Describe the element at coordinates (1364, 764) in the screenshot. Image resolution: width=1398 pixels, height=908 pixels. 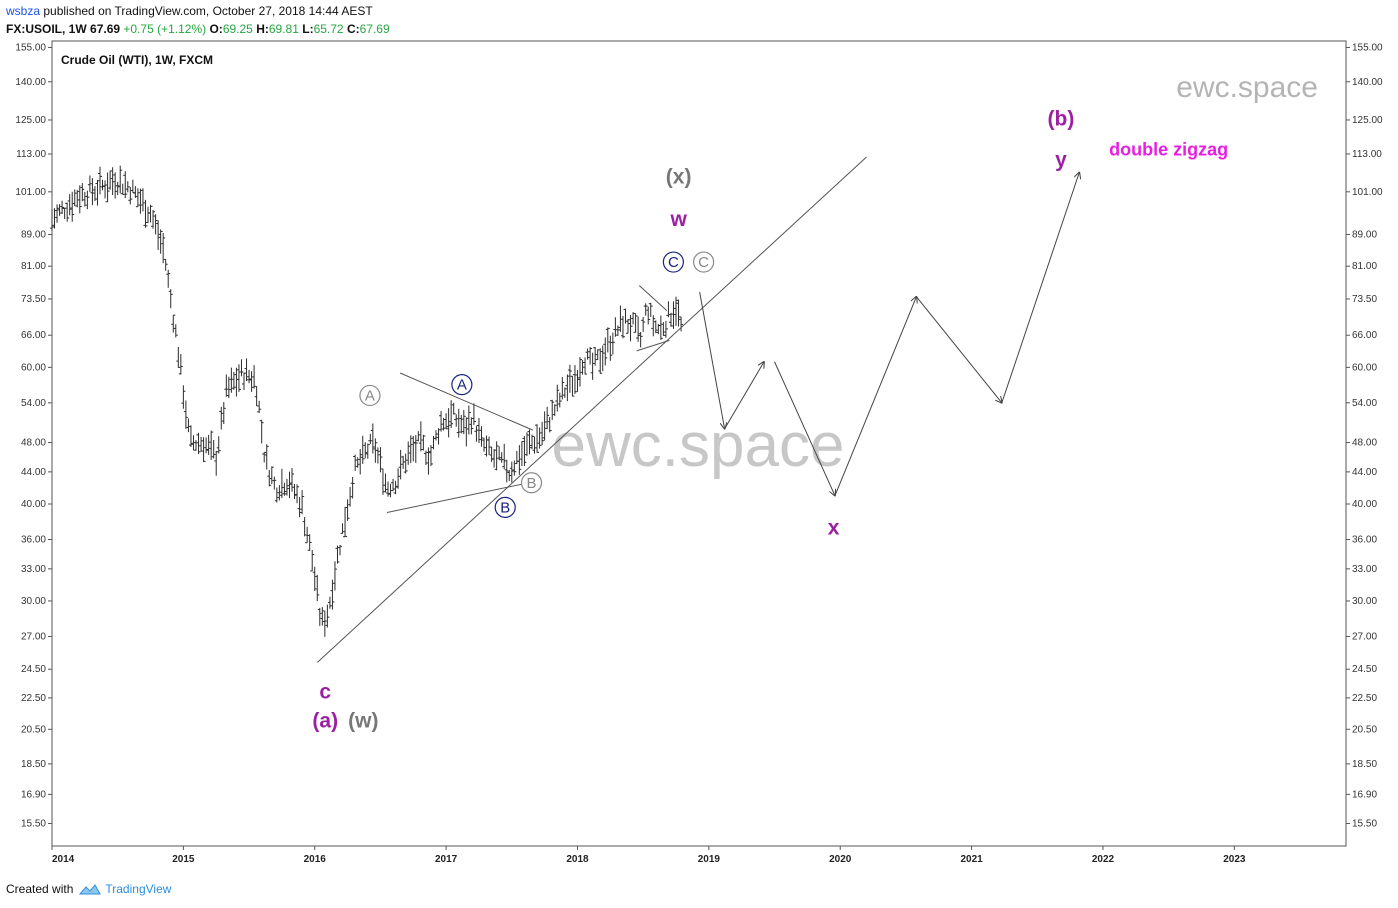
I see `y-tick-label-right: 18.50` at that location.